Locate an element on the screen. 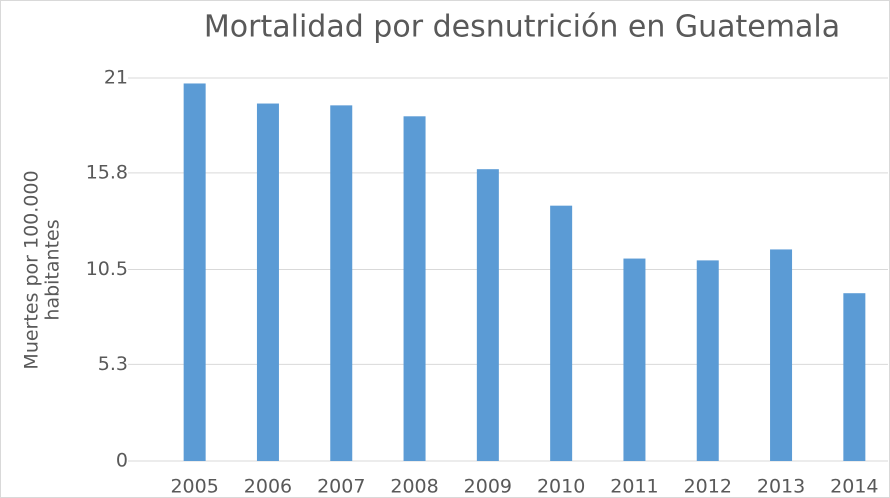 The height and width of the screenshot is (498, 890). y-axis-label: Muertes por 100.000 habitantes is located at coordinates (42, 269).